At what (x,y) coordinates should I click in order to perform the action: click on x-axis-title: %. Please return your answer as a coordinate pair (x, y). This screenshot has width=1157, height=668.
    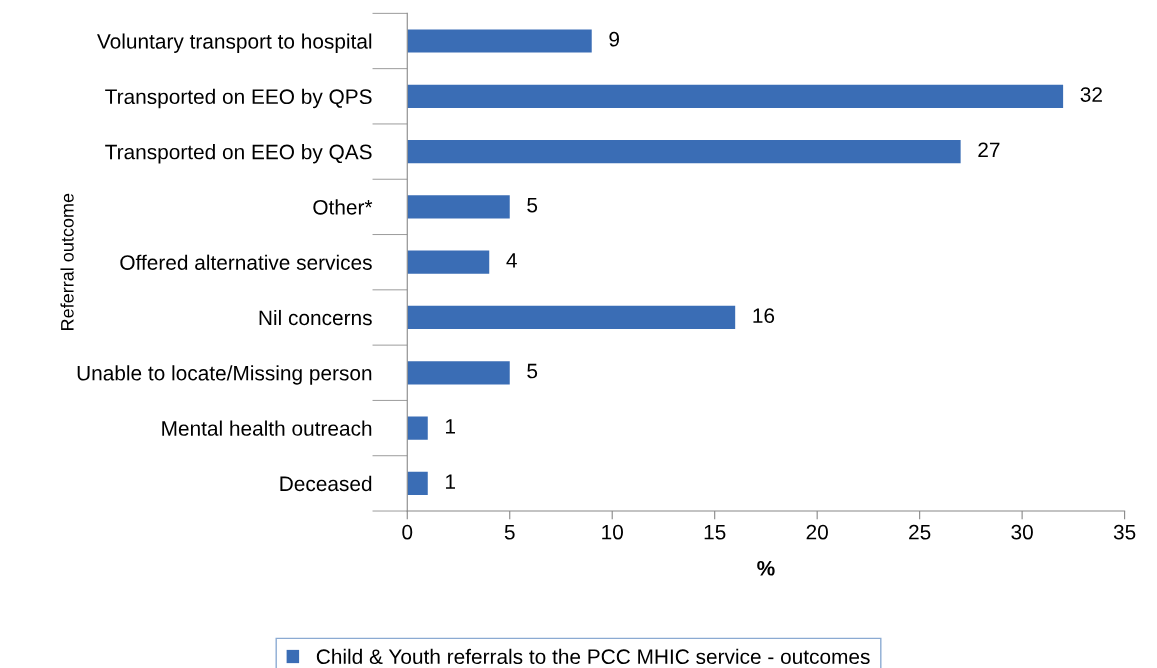
    Looking at the image, I should click on (766, 568).